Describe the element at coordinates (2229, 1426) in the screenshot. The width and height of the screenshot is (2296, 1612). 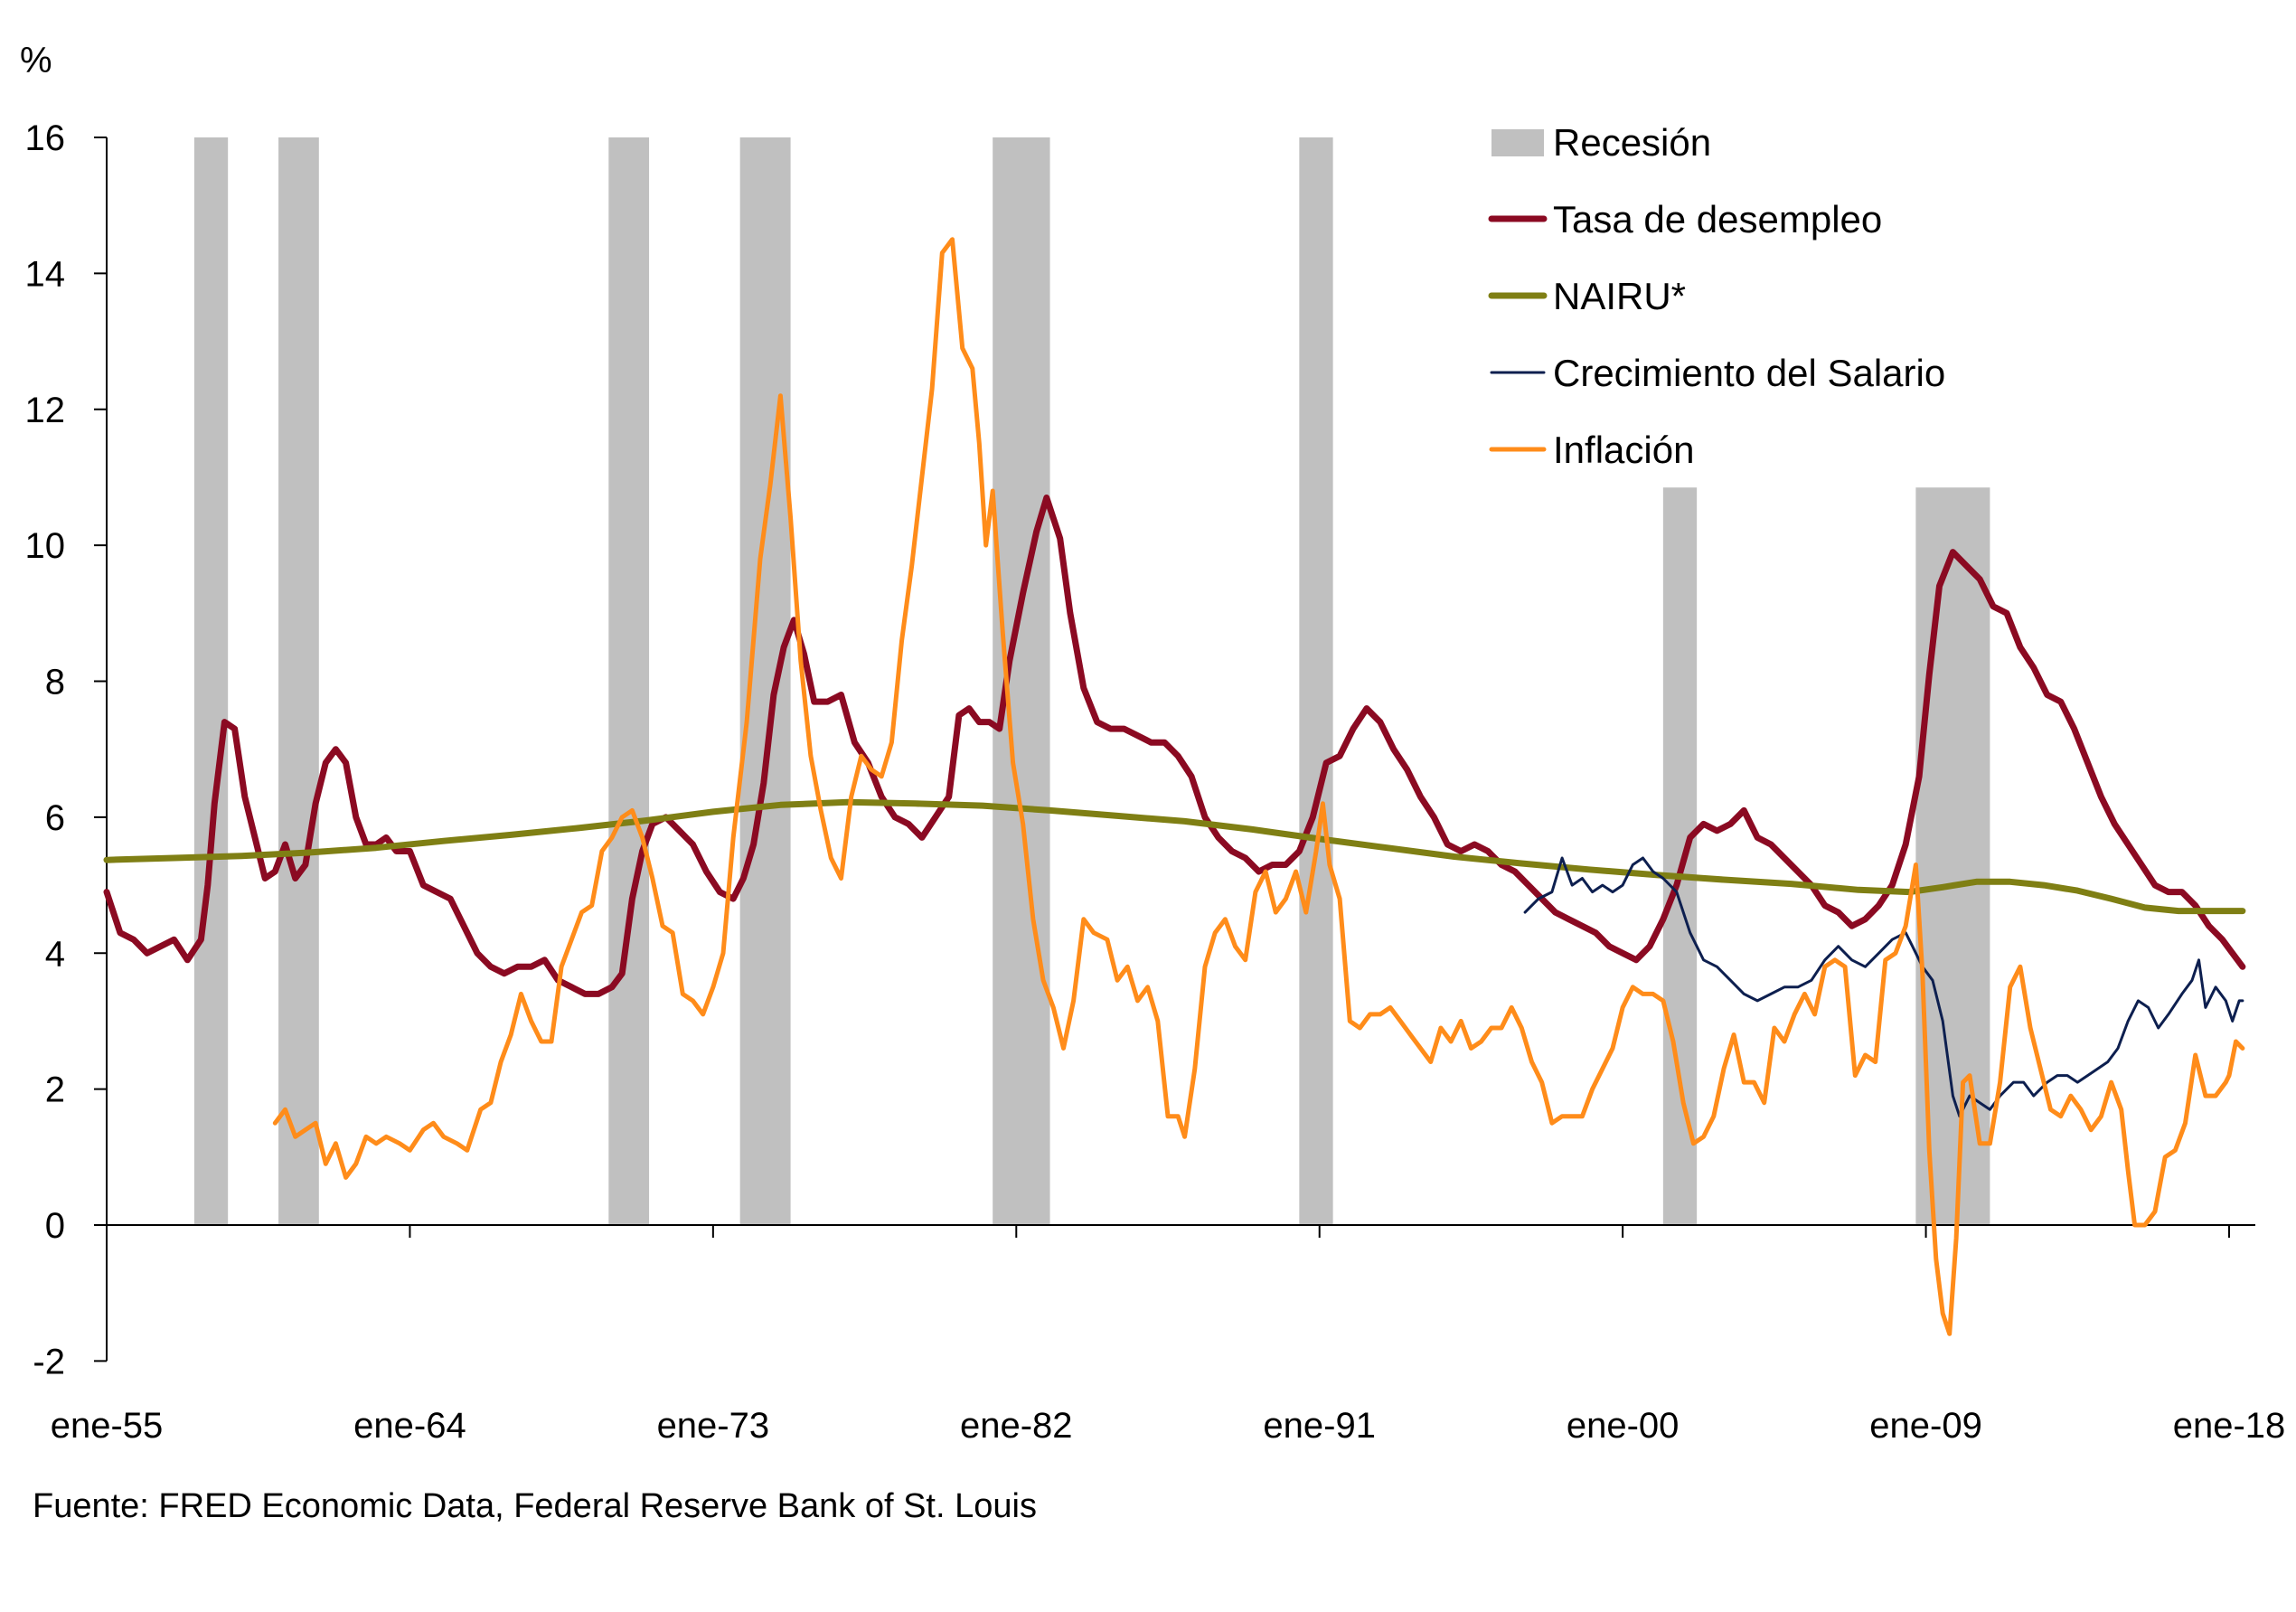
I see `x-tick-label: ene-18` at that location.